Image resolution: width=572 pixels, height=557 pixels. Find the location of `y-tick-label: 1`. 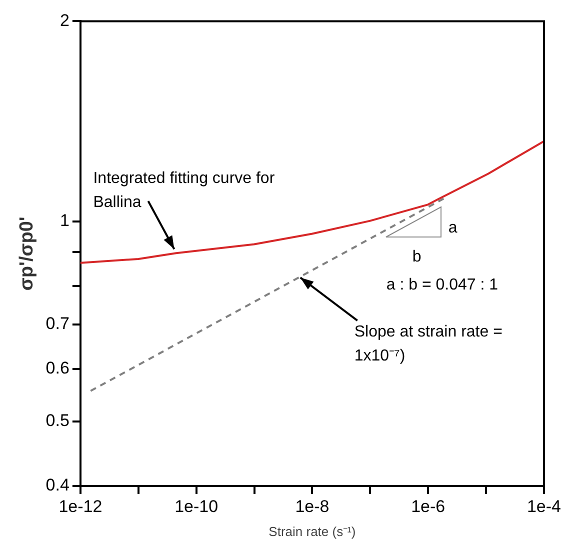

y-tick-label: 1 is located at coordinates (65, 220).